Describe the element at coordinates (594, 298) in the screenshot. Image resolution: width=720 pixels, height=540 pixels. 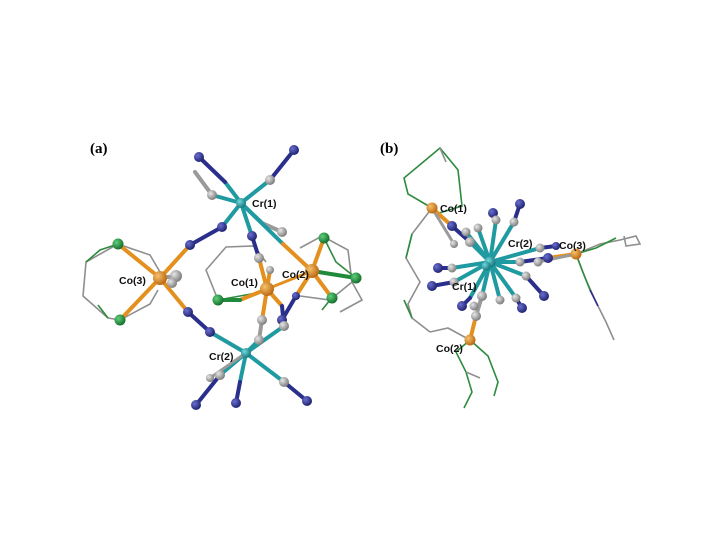
I see `ligand-chain-b-right-blue` at that location.